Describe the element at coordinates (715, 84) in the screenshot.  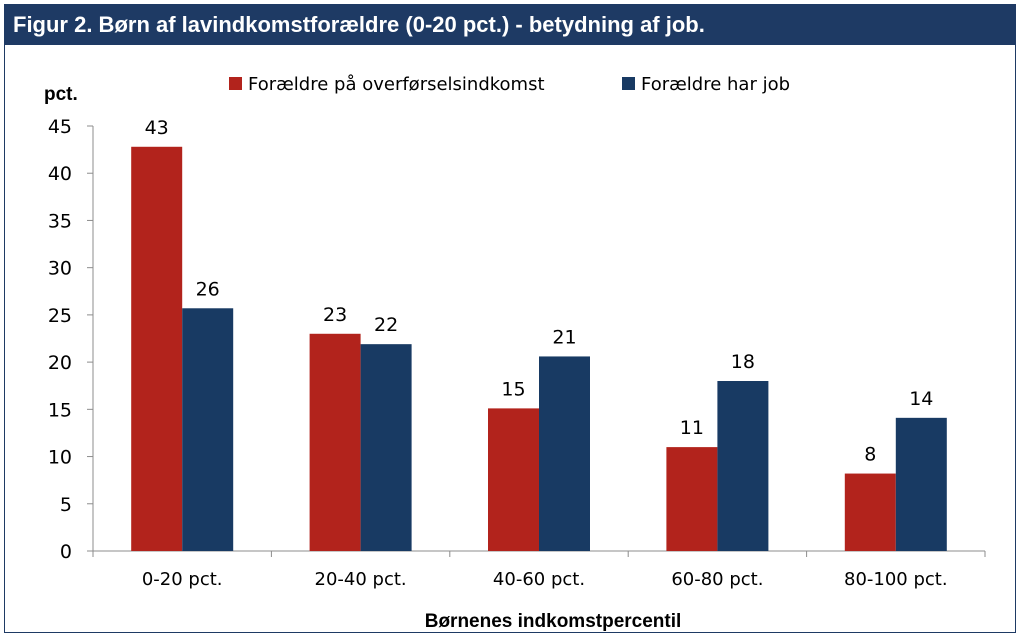
I see `legend-label-series-2: Forældre har job` at that location.